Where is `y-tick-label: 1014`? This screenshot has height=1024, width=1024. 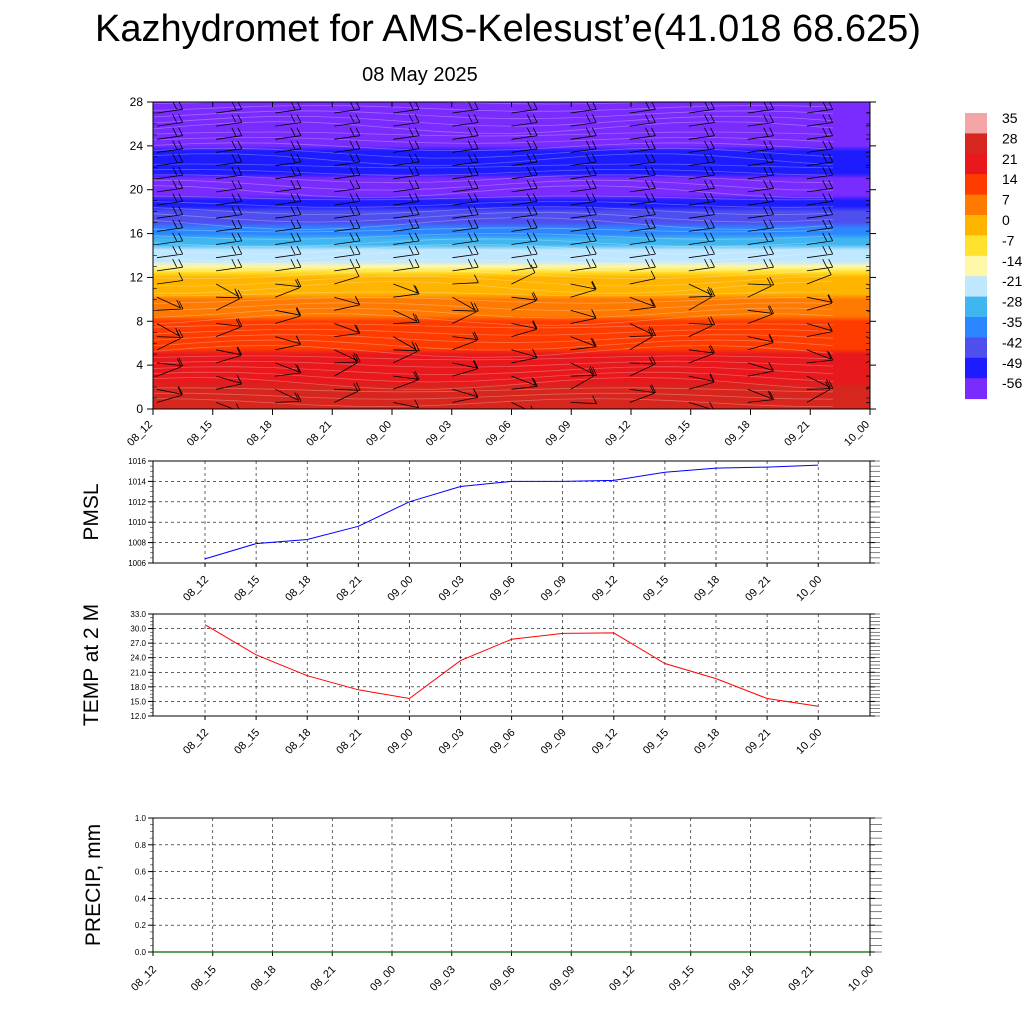
y-tick-label: 1014 is located at coordinates (137, 481).